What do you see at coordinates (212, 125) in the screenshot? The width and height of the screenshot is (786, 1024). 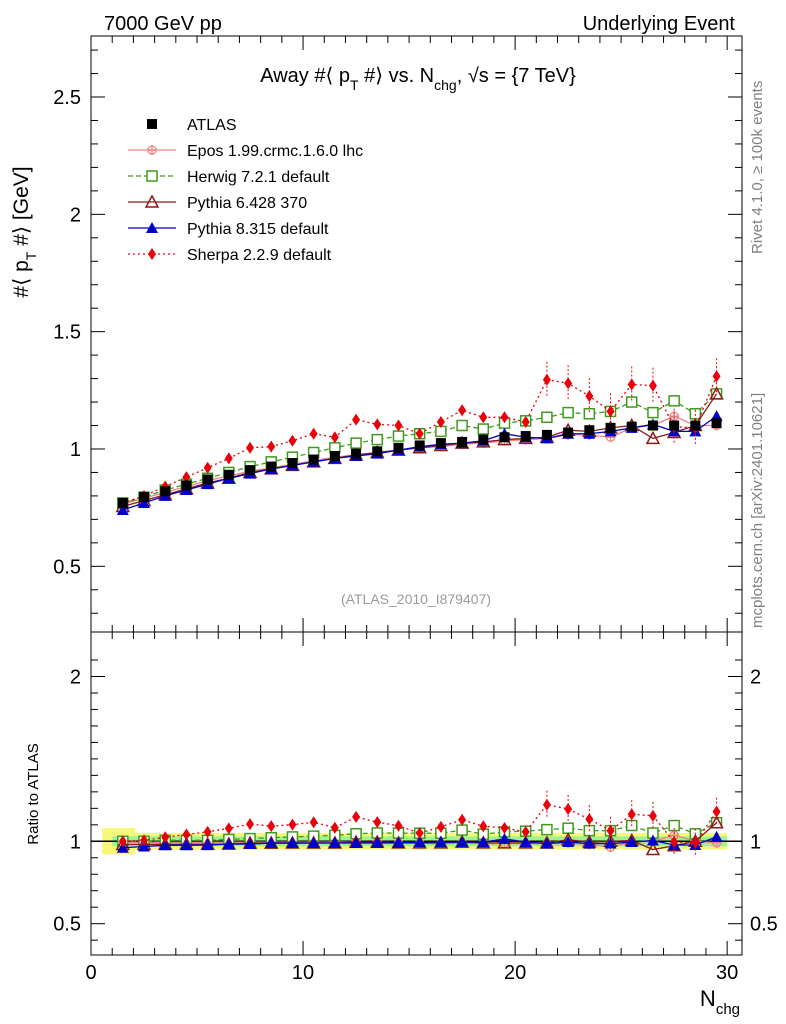 I see `legend-label: ATLAS` at bounding box center [212, 125].